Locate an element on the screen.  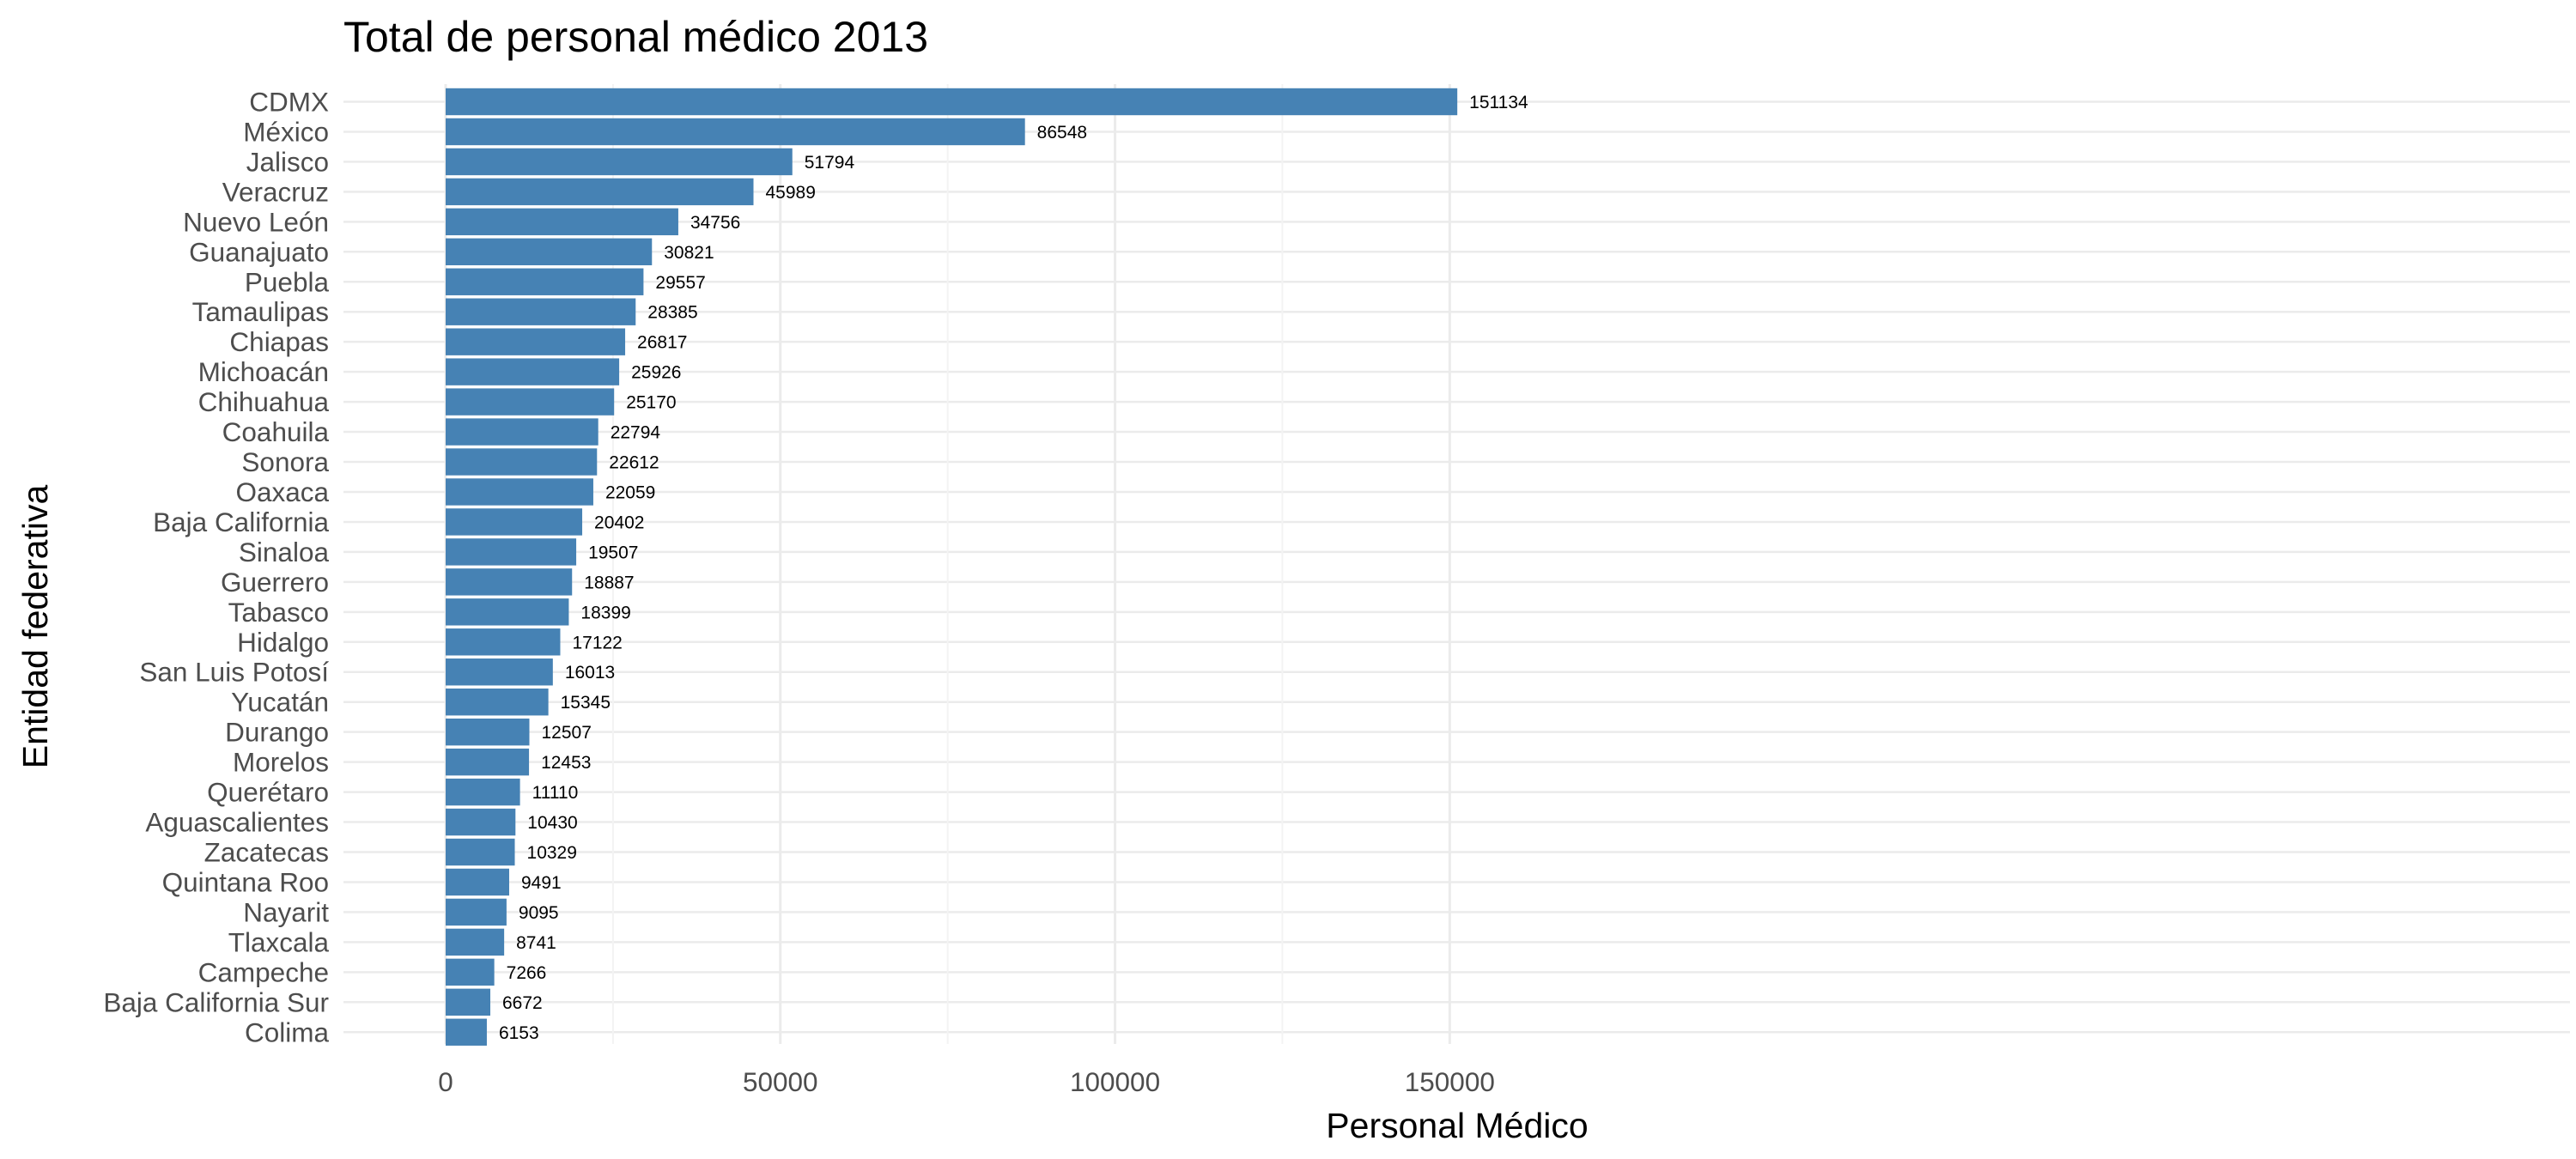
category-label: Quintana Roo is located at coordinates (246, 882).